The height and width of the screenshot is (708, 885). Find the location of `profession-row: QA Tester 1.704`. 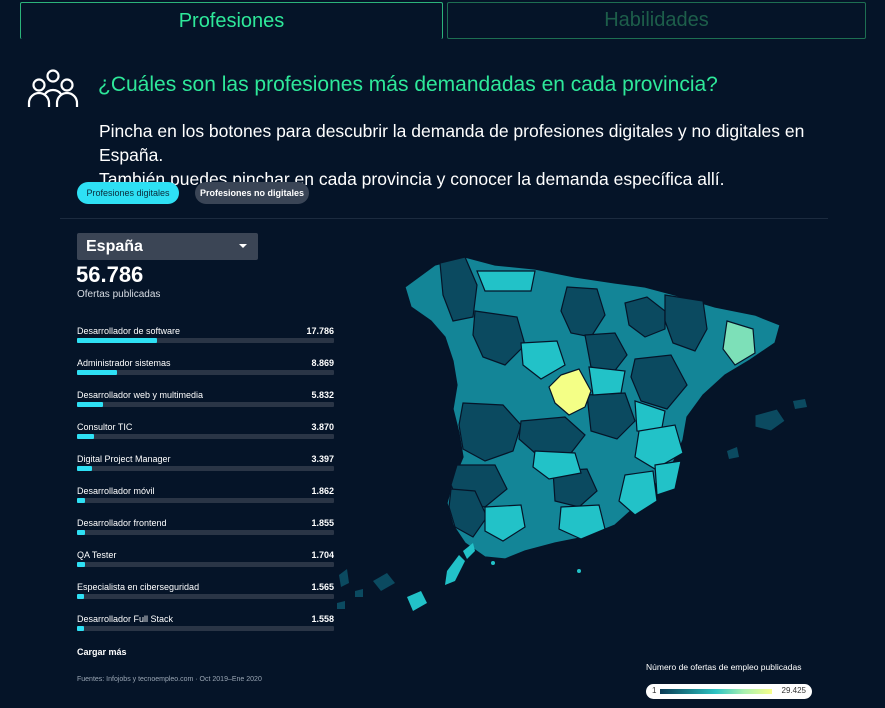

profession-row: QA Tester 1.704 is located at coordinates (205, 560).